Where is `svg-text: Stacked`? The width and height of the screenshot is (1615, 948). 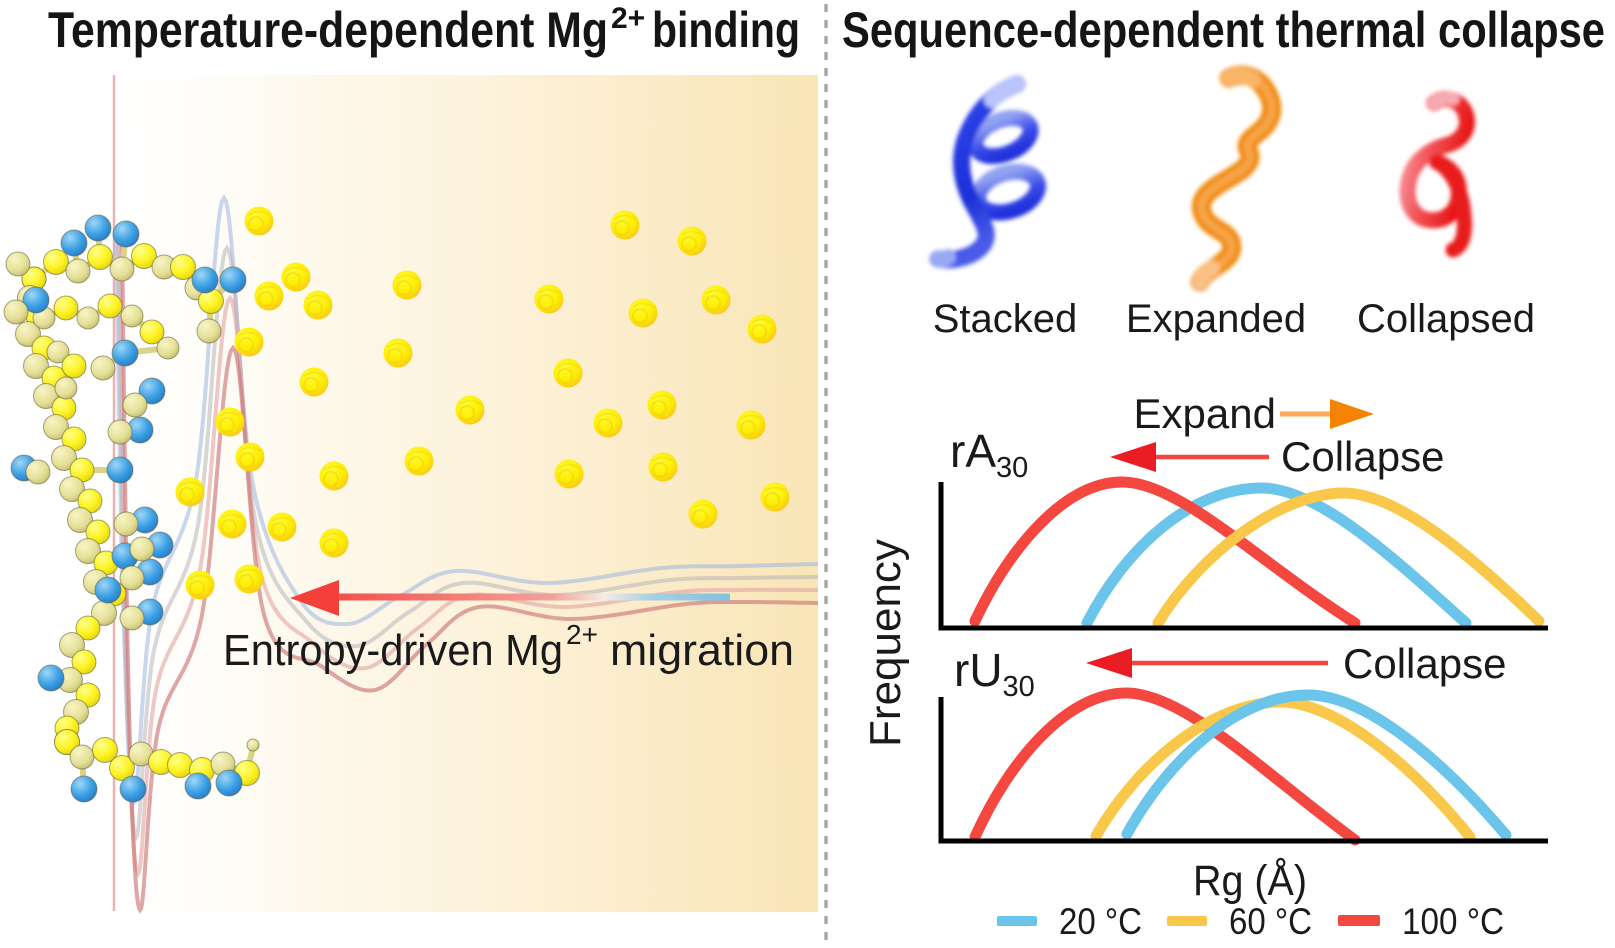
svg-text: Stacked is located at coordinates (1005, 319).